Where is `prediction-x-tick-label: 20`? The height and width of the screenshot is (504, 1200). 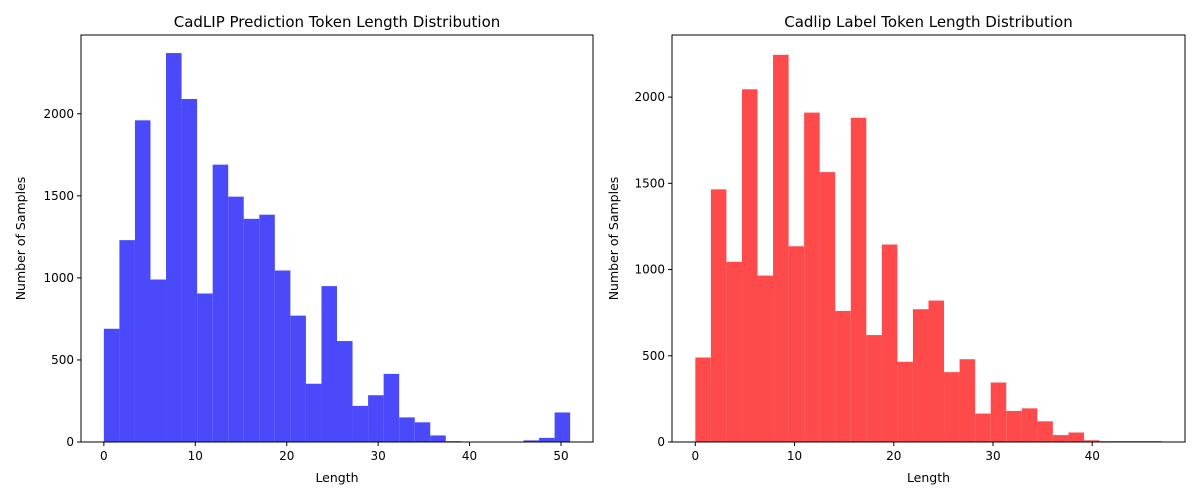
prediction-x-tick-label: 20 is located at coordinates (286, 456).